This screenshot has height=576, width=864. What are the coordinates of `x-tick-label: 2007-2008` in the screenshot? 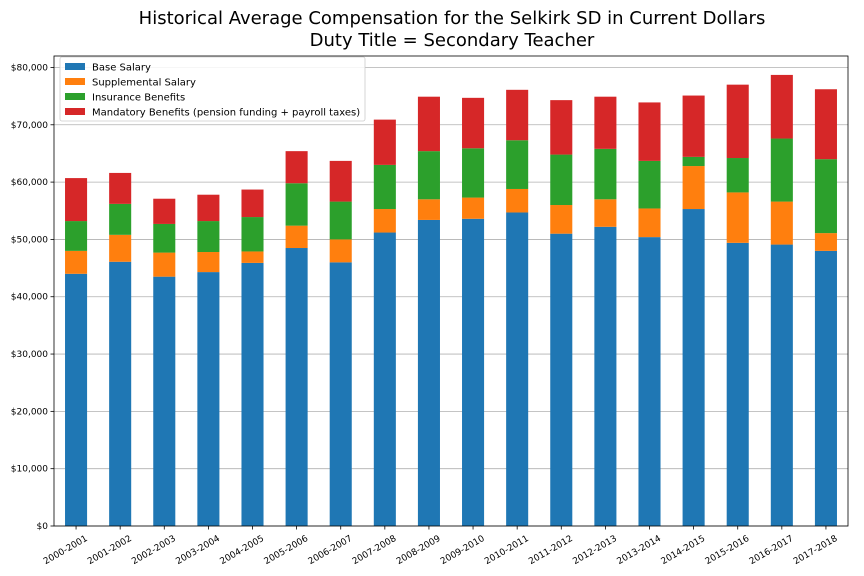 It's located at (375, 550).